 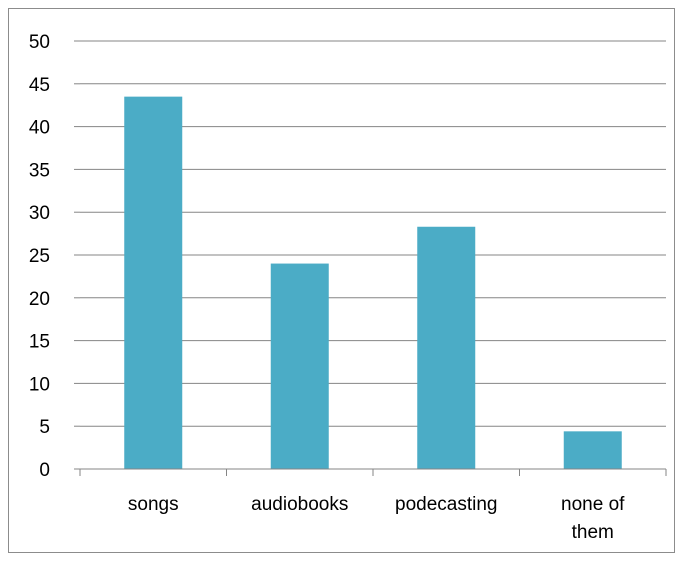 I want to click on x-category-label: songs, so click(x=153, y=504).